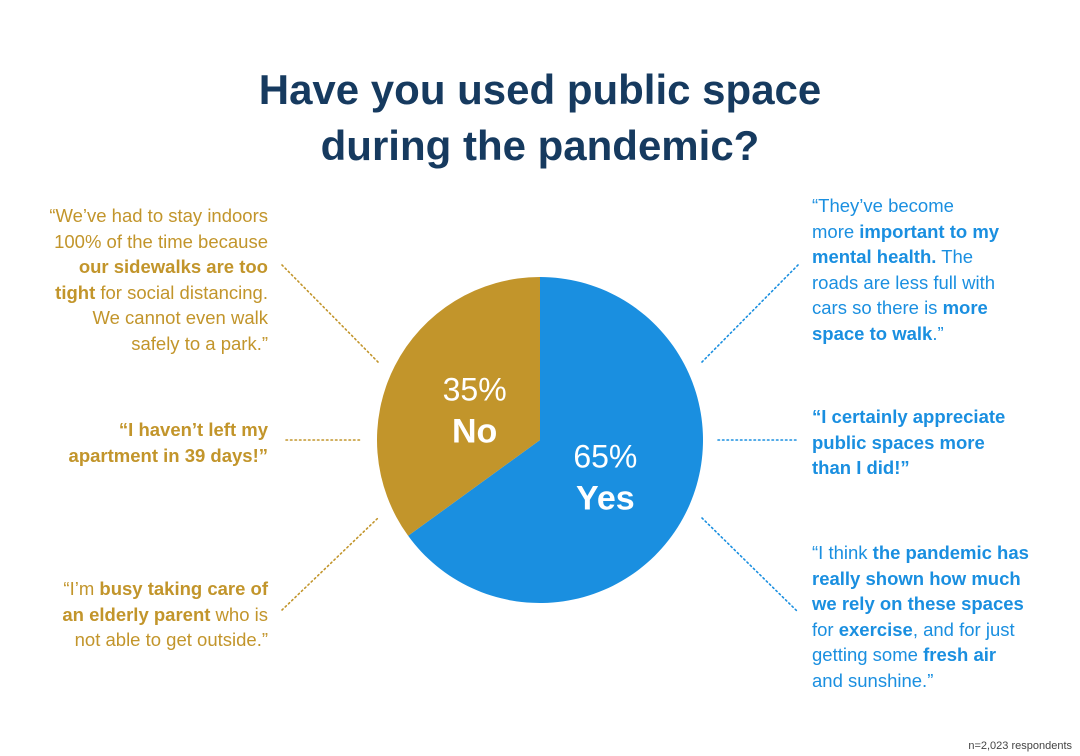 The width and height of the screenshot is (1080, 756). What do you see at coordinates (872, 333) in the screenshot?
I see `quote-emphasis: space to walk` at bounding box center [872, 333].